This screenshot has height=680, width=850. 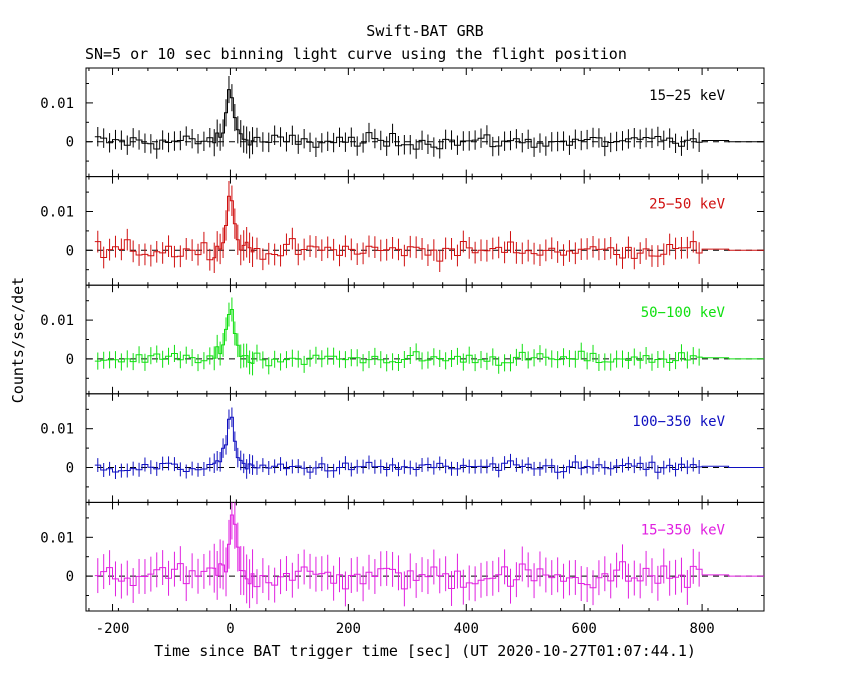 I want to click on x-tick-label: -200, so click(x=113, y=629).